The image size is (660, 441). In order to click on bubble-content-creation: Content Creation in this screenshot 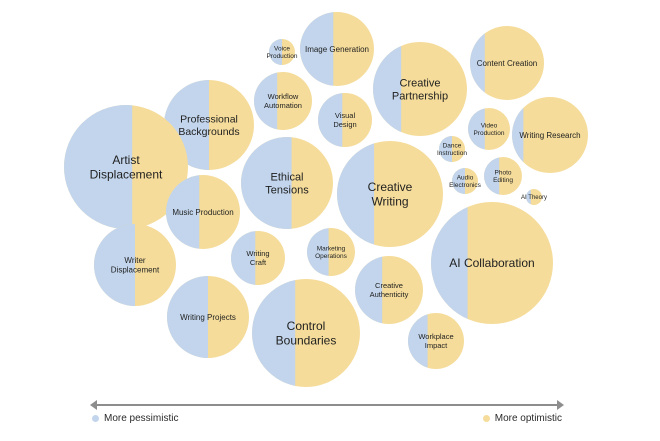, I will do `click(507, 63)`.